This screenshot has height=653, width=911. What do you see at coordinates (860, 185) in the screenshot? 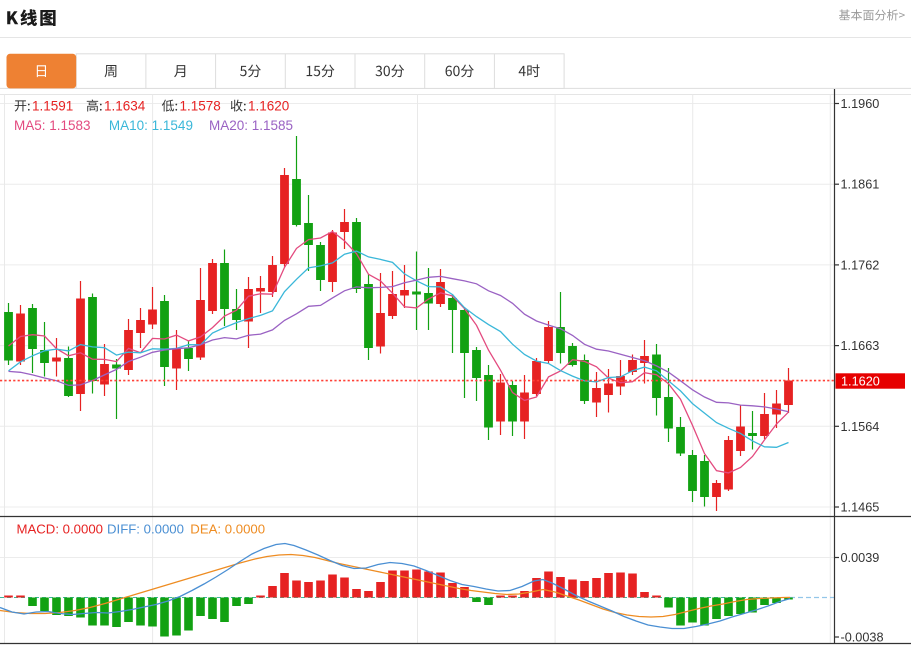
I see `svg-text: 1.1861` at bounding box center [860, 185].